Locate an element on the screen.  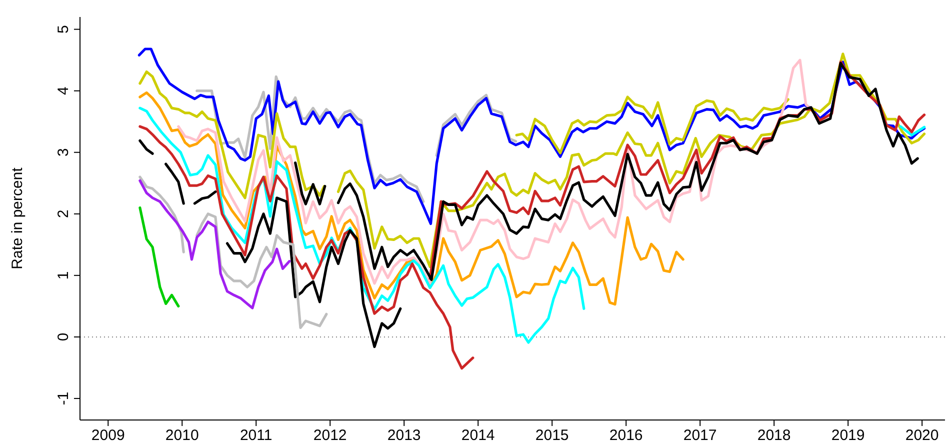
x-tick-label: 2018 is located at coordinates (774, 435).